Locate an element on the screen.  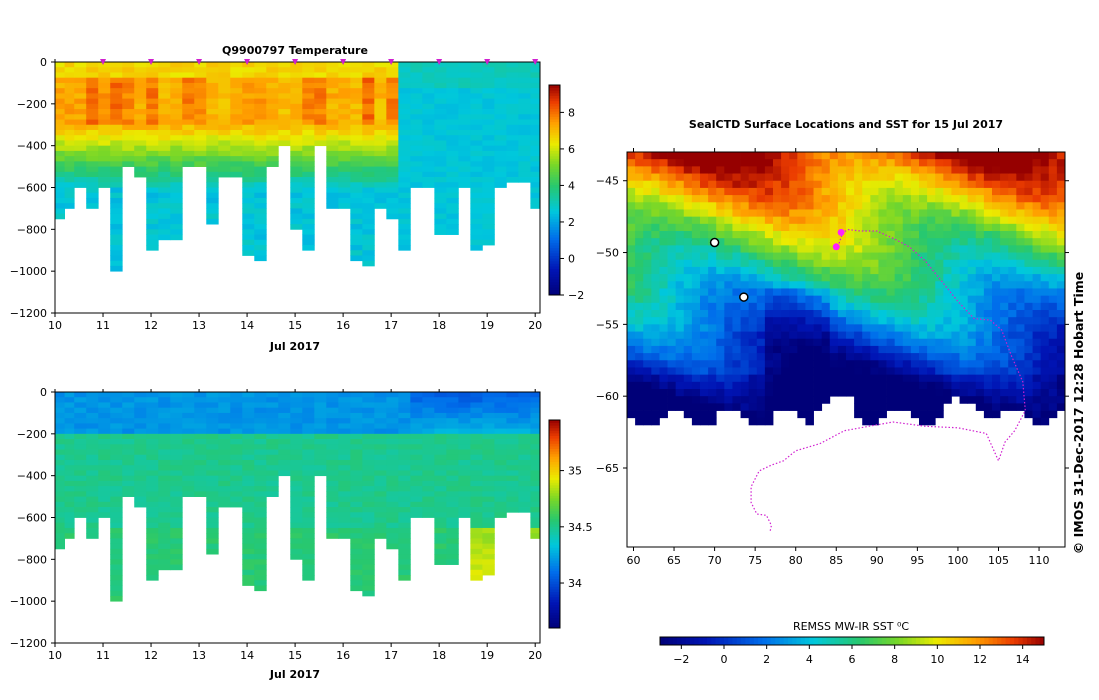
colorbar-tick-label: 0 is located at coordinates (571, 258).